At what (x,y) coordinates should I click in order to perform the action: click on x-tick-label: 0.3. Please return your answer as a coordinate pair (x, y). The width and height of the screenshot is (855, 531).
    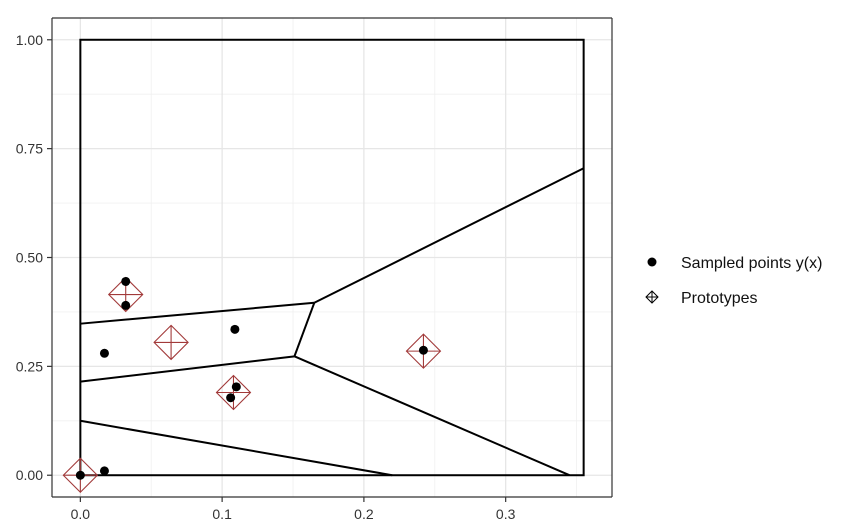
    Looking at the image, I should click on (506, 514).